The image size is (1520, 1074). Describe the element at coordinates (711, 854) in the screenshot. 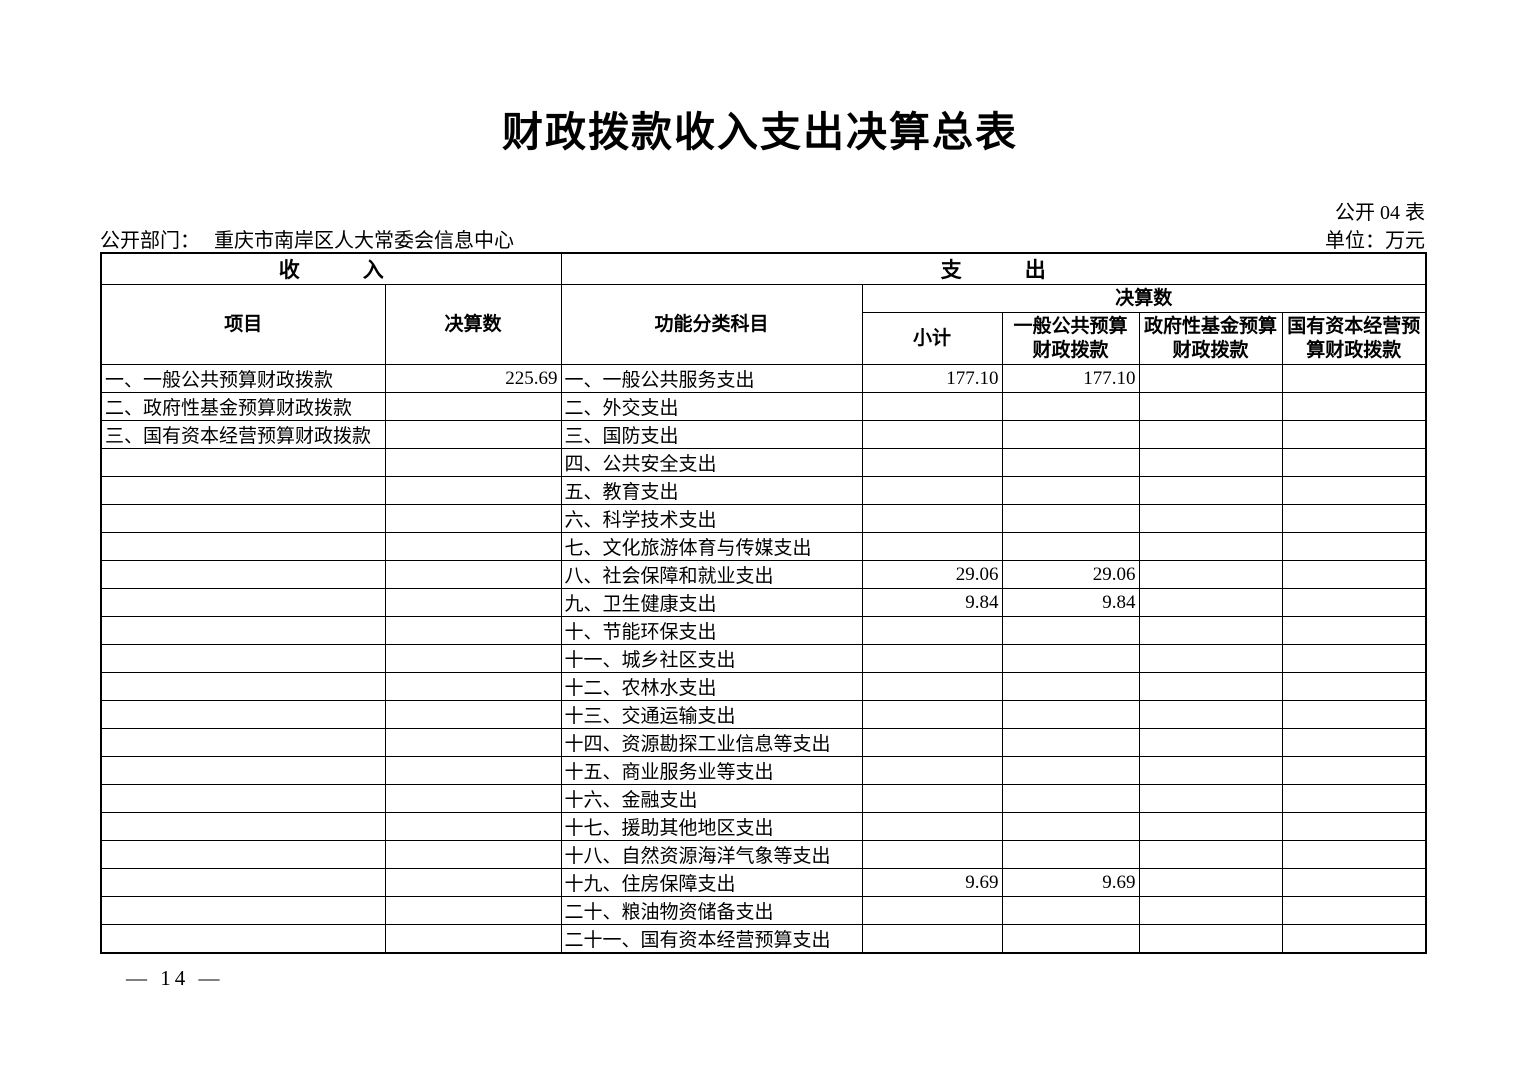

I see `expense-item-cell: 十八、自然资源海洋气象等支出` at that location.